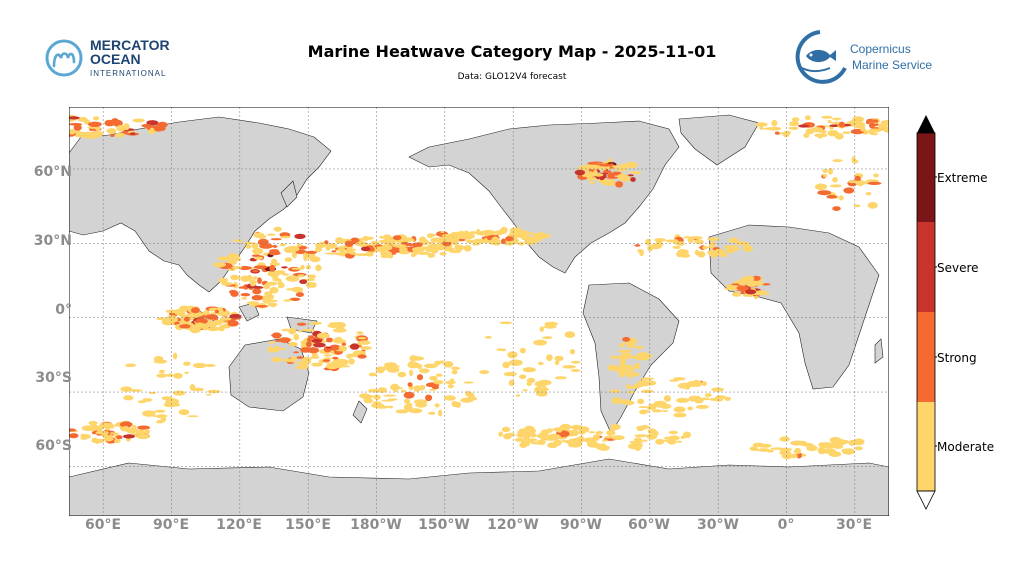 The height and width of the screenshot is (561, 1024). I want to click on land-greenland, so click(719, 140).